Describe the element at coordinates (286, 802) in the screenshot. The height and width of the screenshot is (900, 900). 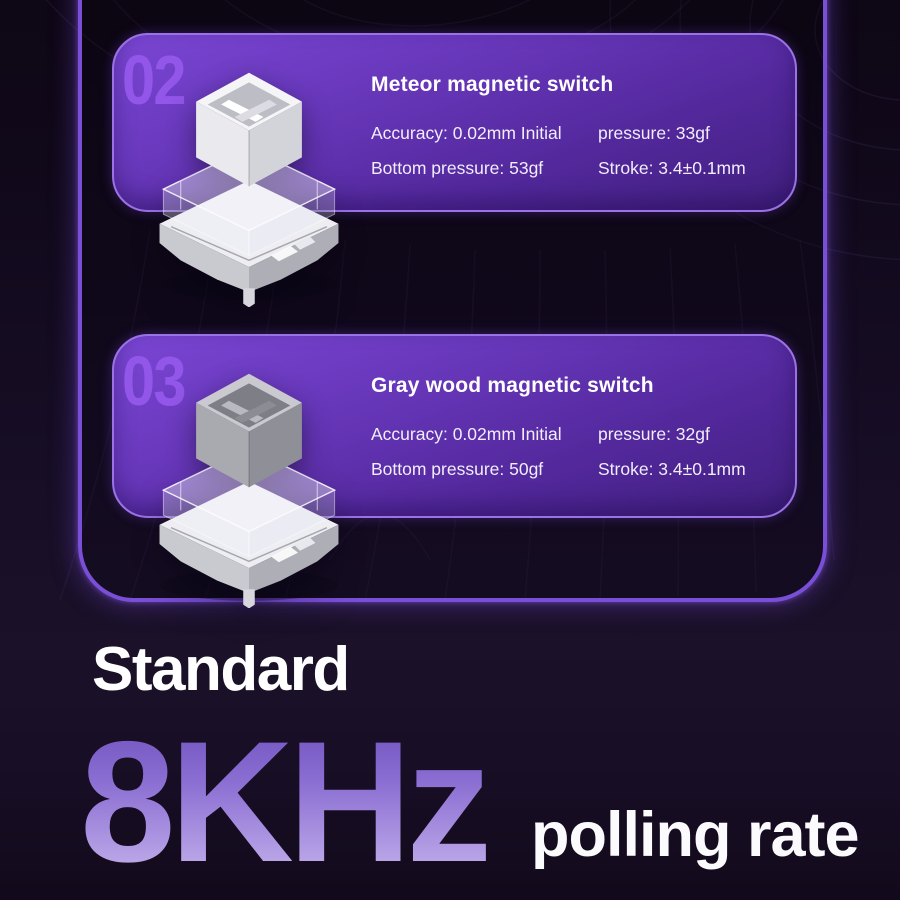
I see `polling-rate-value: 8KHz` at that location.